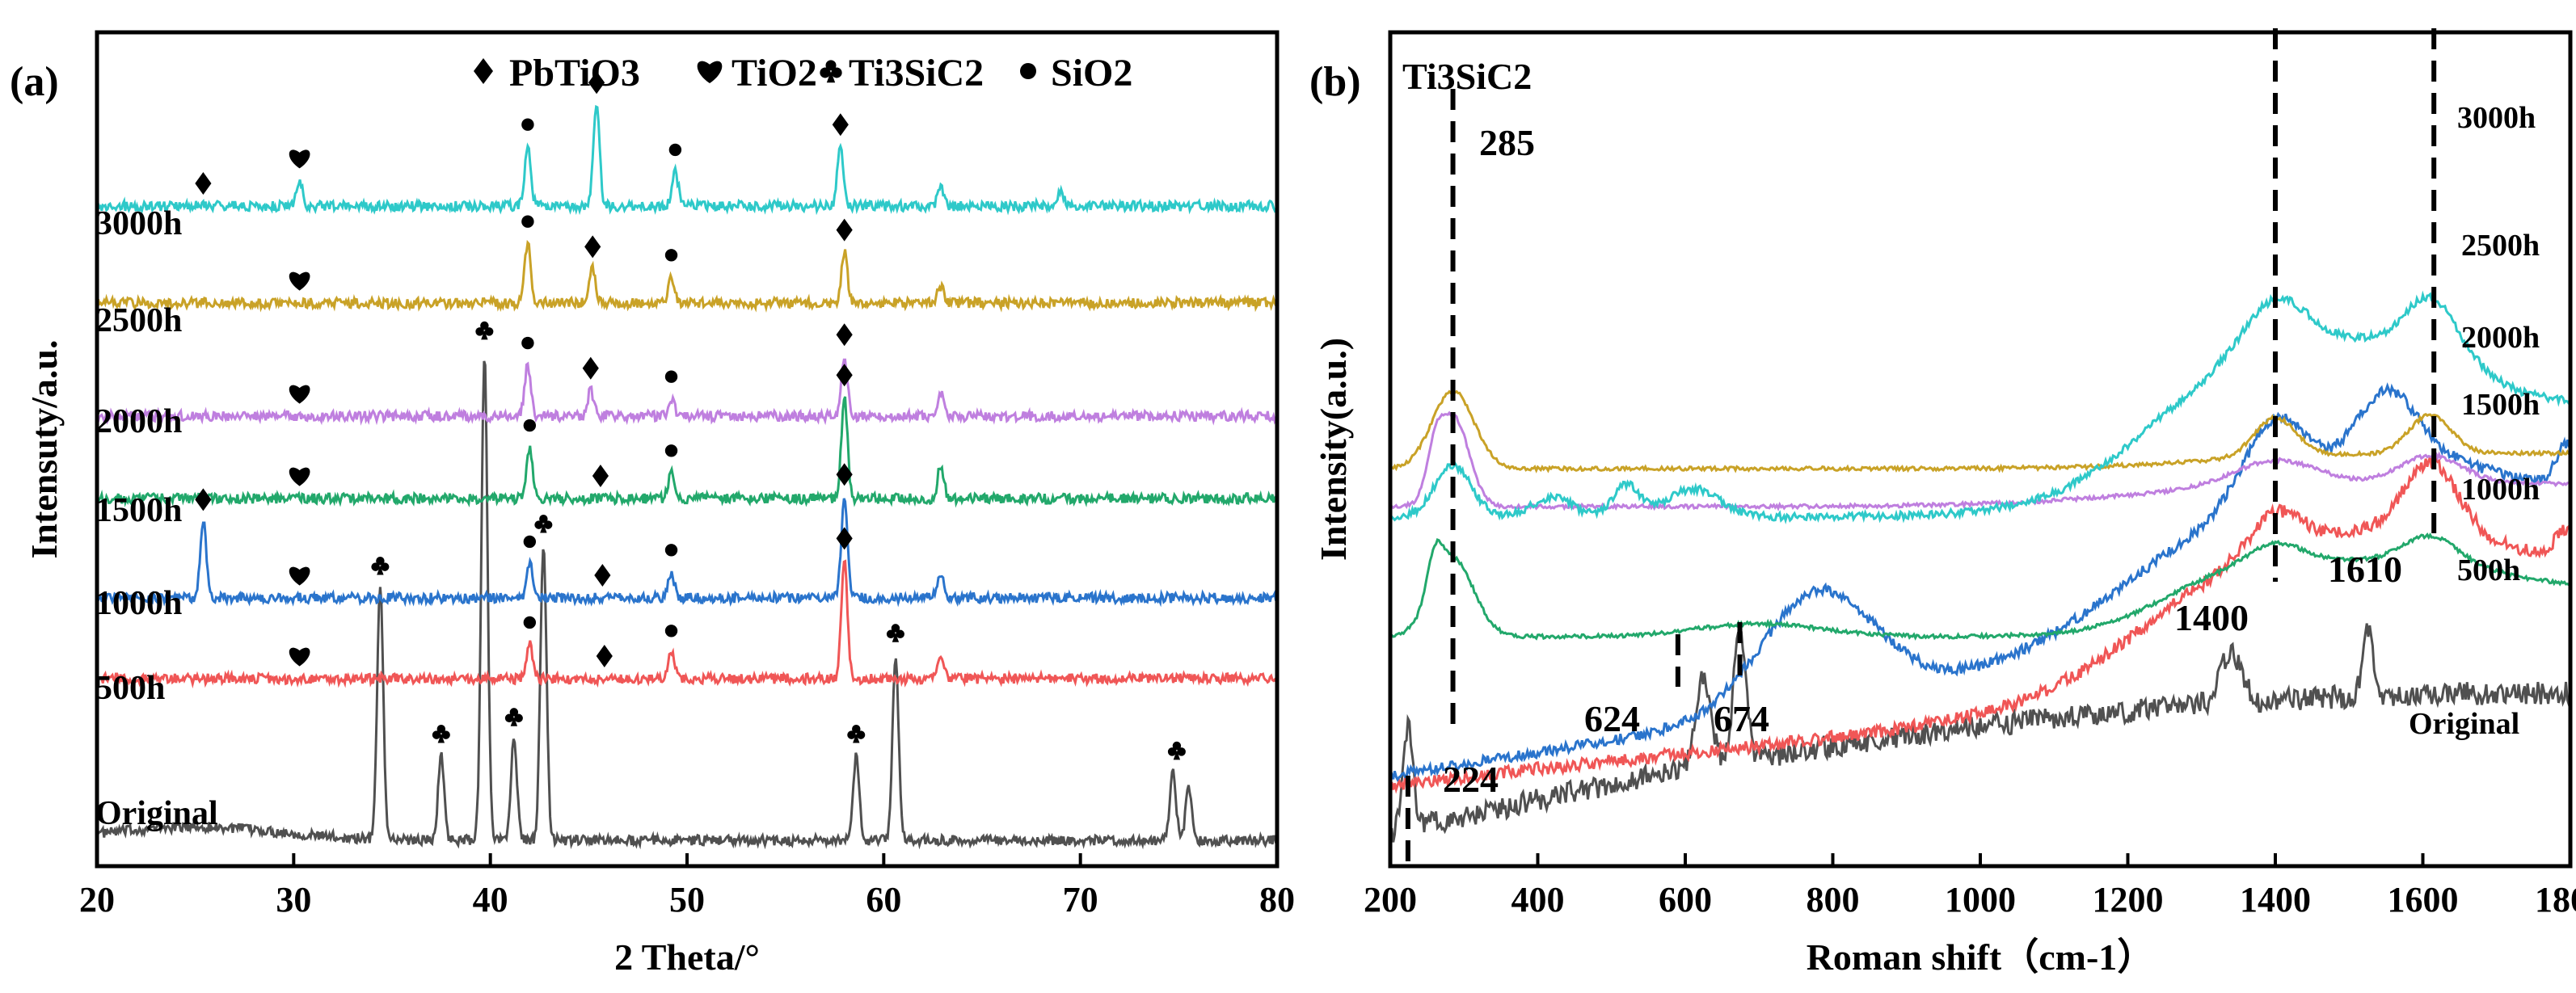  What do you see at coordinates (157, 814) in the screenshot?
I see `xrd-series-label-original: Original` at bounding box center [157, 814].